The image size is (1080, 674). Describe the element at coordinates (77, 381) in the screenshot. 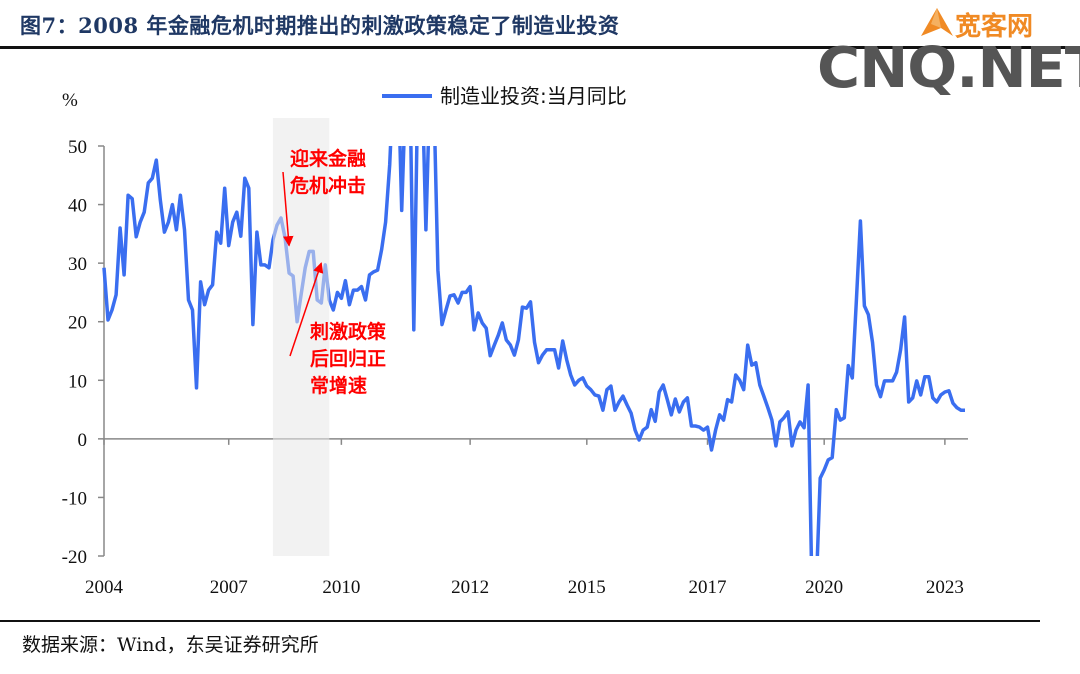

I see `y-tick-label: 10` at that location.